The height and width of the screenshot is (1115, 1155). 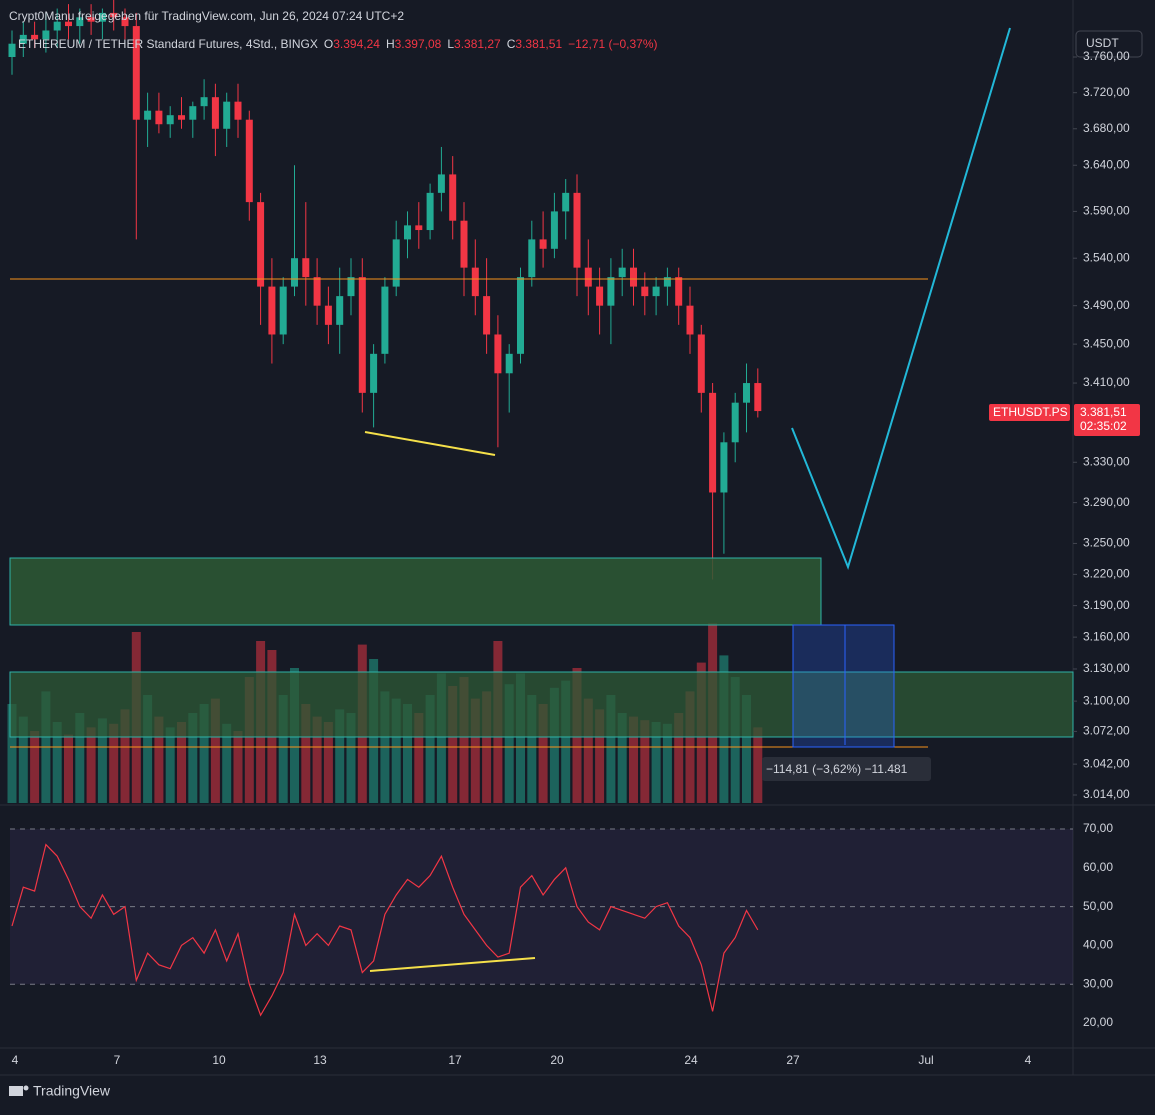 What do you see at coordinates (1102, 43) in the screenshot?
I see `currency-button-label: USDT` at bounding box center [1102, 43].